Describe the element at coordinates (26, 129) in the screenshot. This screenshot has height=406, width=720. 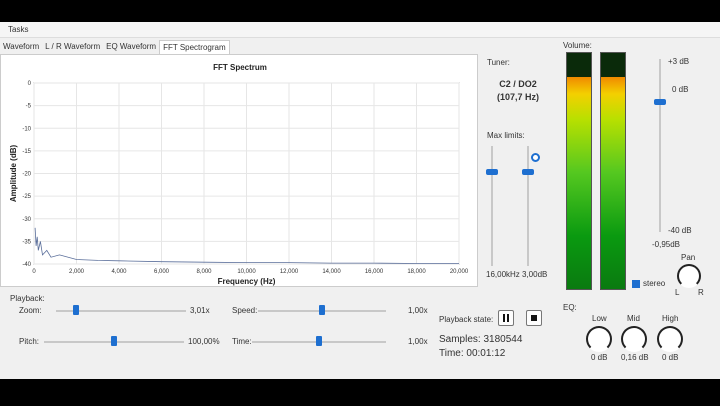
I see `y-tick-label: -10` at that location.